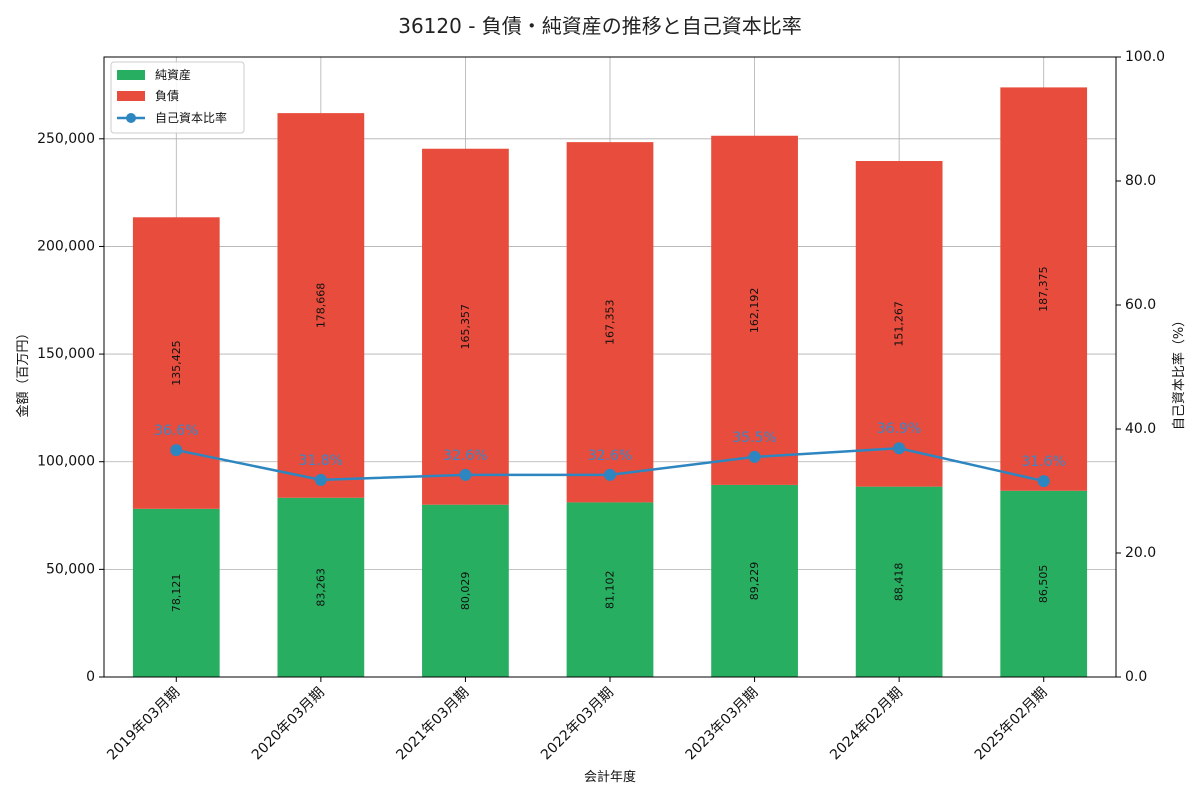  What do you see at coordinates (610, 777) in the screenshot?
I see `x-axis-label: 会計年度` at bounding box center [610, 777].